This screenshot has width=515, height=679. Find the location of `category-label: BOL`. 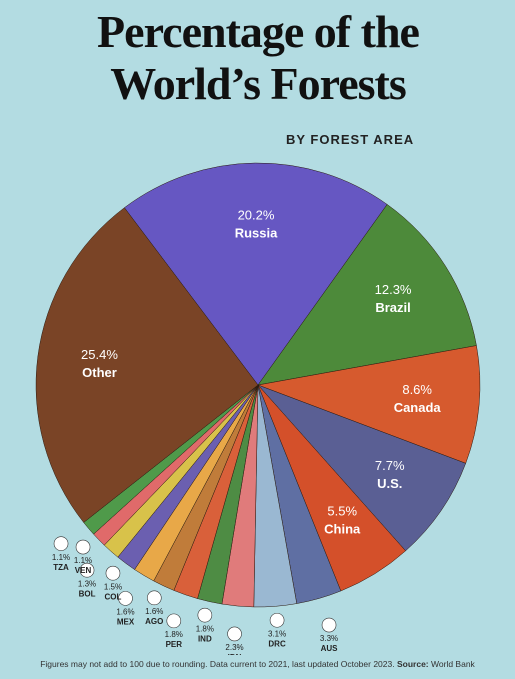

category-label: BOL is located at coordinates (87, 593).